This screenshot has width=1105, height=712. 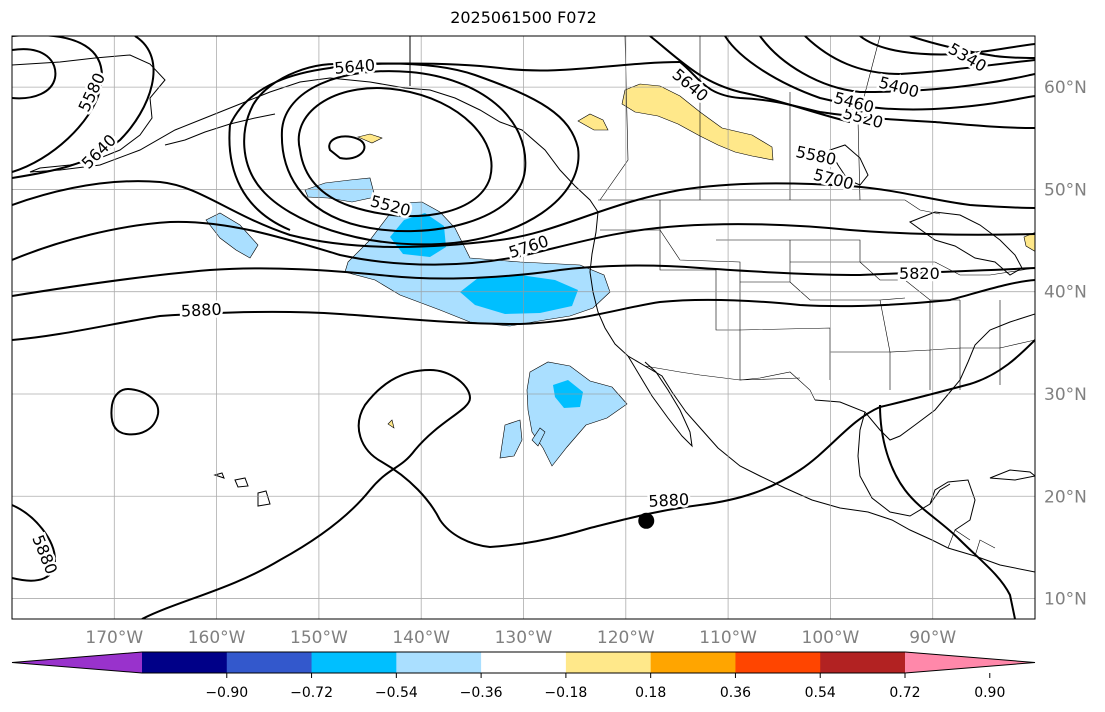 What do you see at coordinates (728, 638) in the screenshot?
I see `longitude-tick-label: 110°W` at bounding box center [728, 638].